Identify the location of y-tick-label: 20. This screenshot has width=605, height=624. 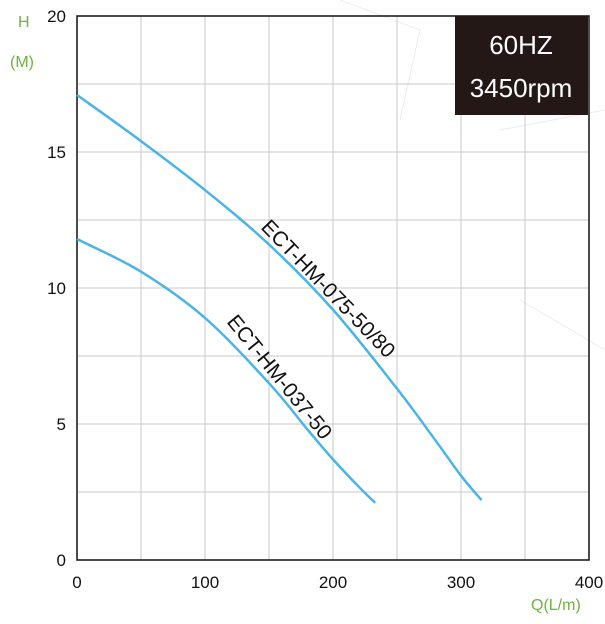
(56, 16).